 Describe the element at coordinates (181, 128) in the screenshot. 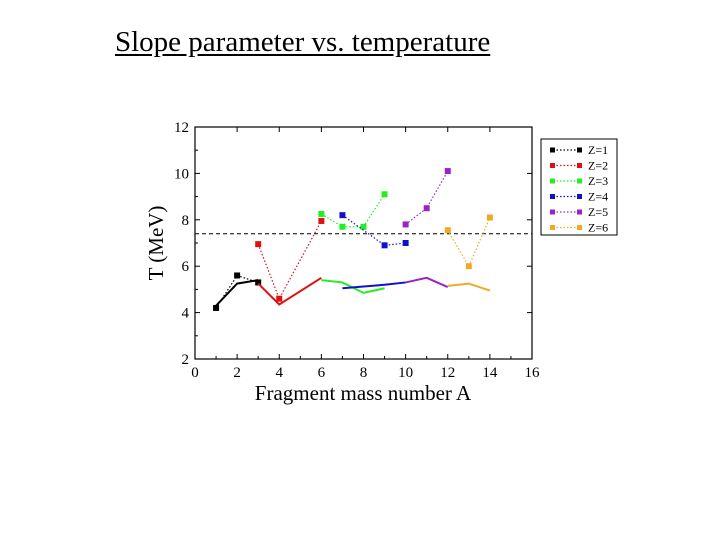

I see `y-tick-label: 12` at that location.